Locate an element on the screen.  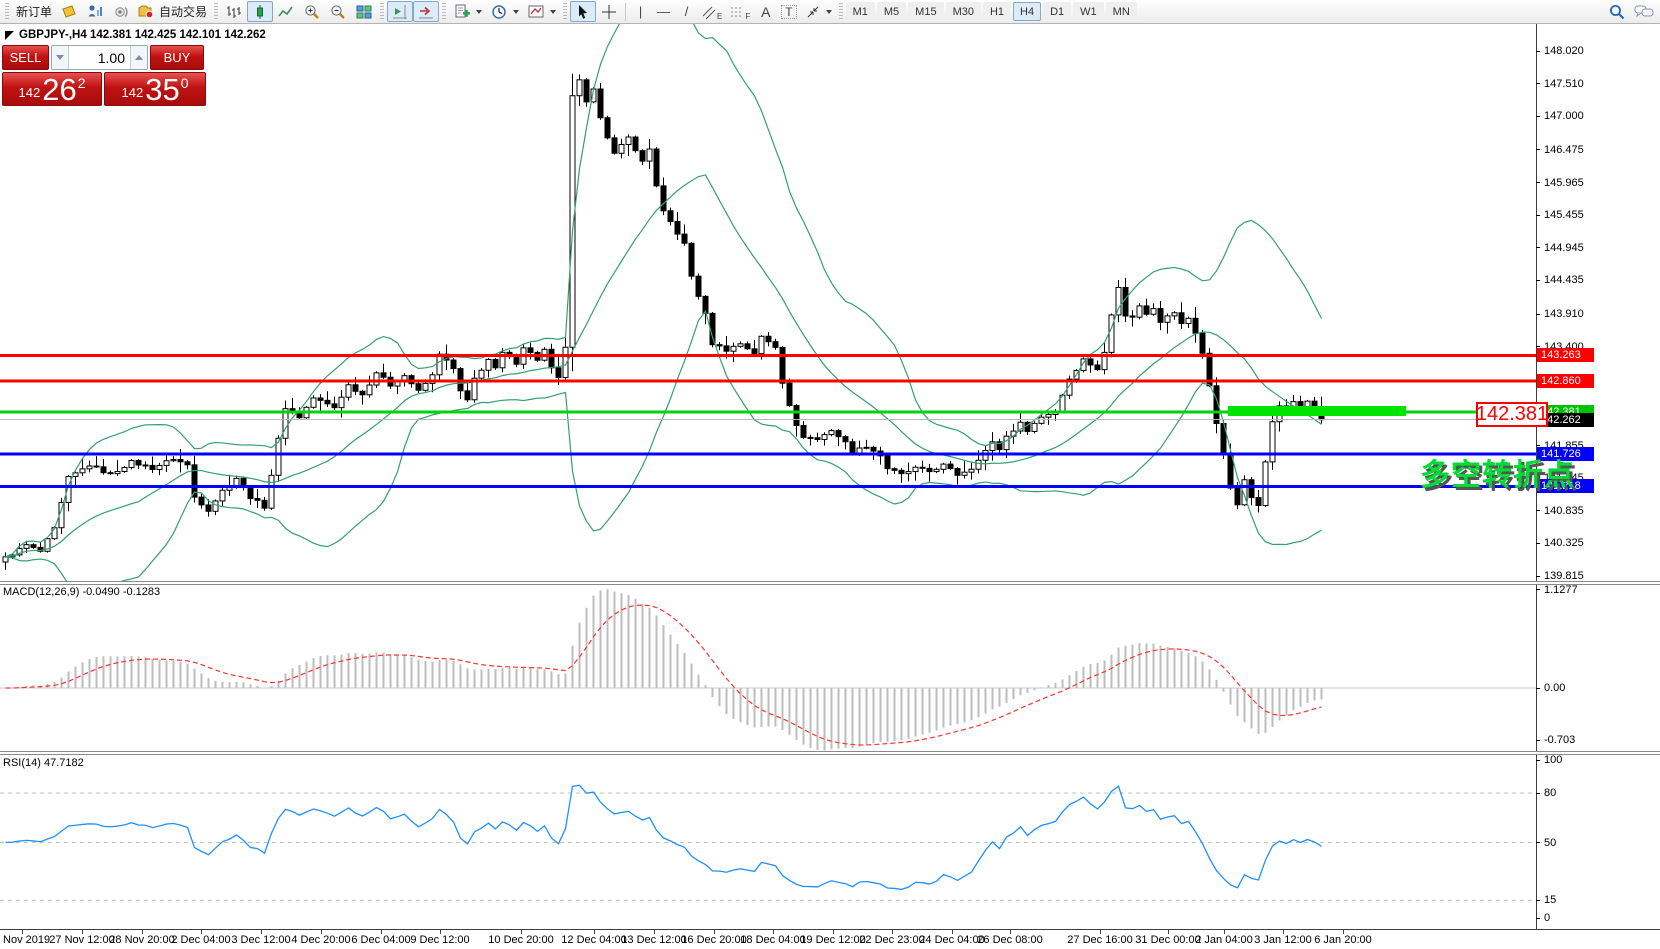
timeframe-h1-button: H1 is located at coordinates (997, 11).